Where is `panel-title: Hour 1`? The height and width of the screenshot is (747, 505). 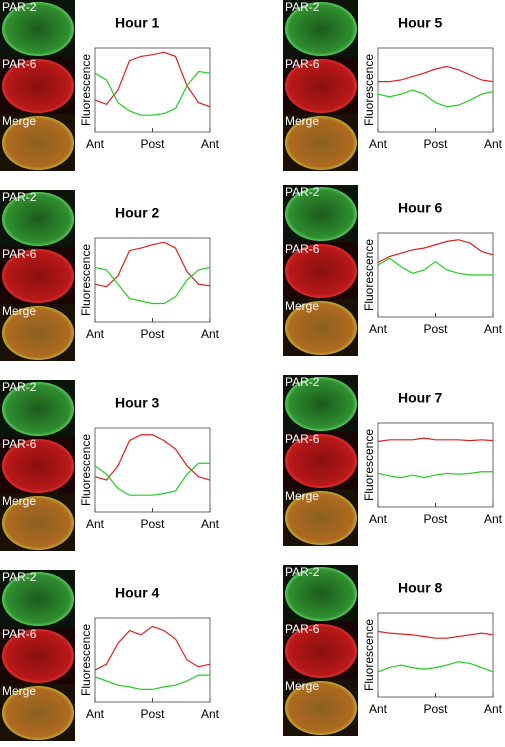 panel-title: Hour 1 is located at coordinates (137, 23).